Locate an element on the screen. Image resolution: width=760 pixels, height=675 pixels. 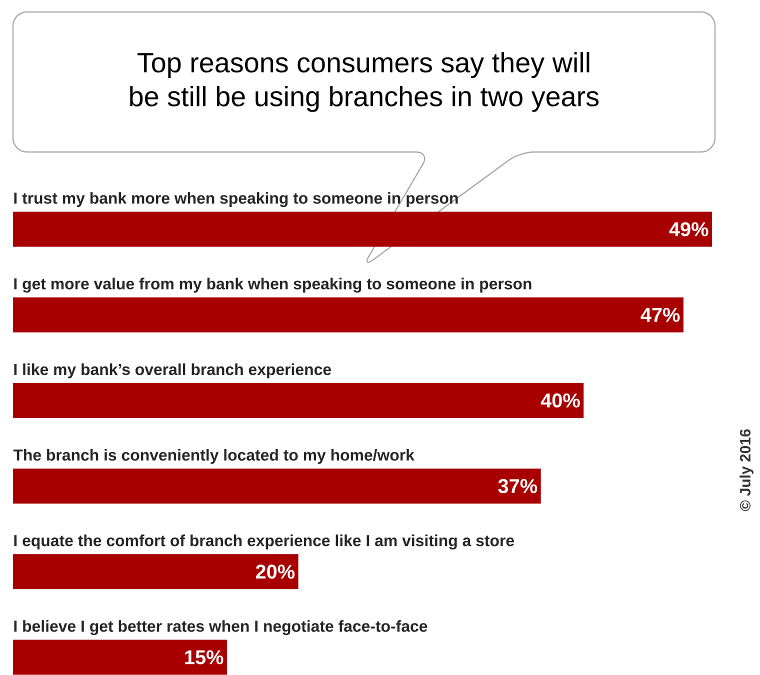
data-label: 37% is located at coordinates (518, 486).